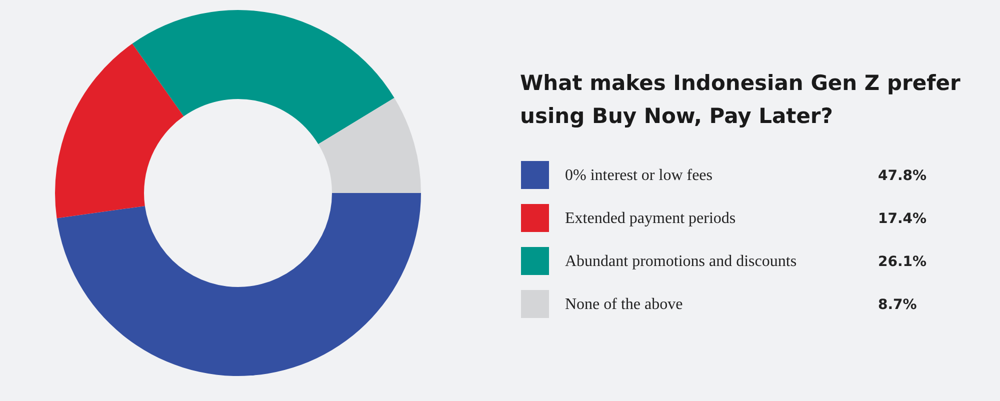 Image resolution: width=1000 pixels, height=401 pixels. What do you see at coordinates (897, 305) in the screenshot?
I see `data-label: 8.7%` at bounding box center [897, 305].